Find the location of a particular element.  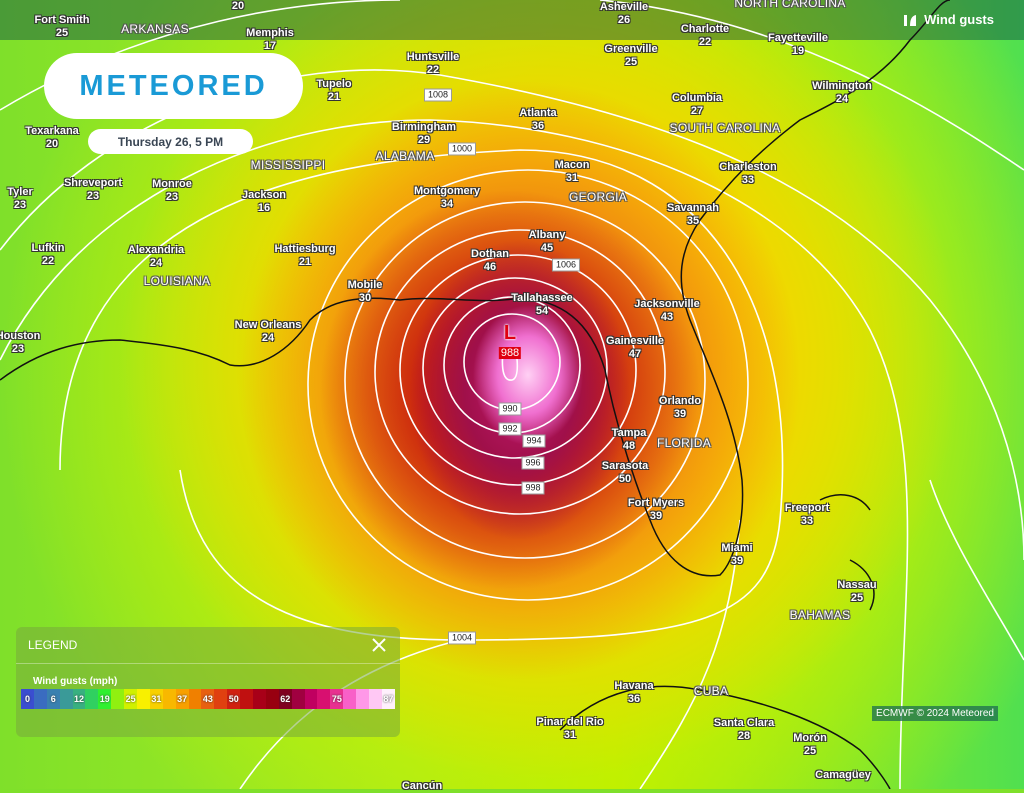

close-icon is located at coordinates (379, 645).